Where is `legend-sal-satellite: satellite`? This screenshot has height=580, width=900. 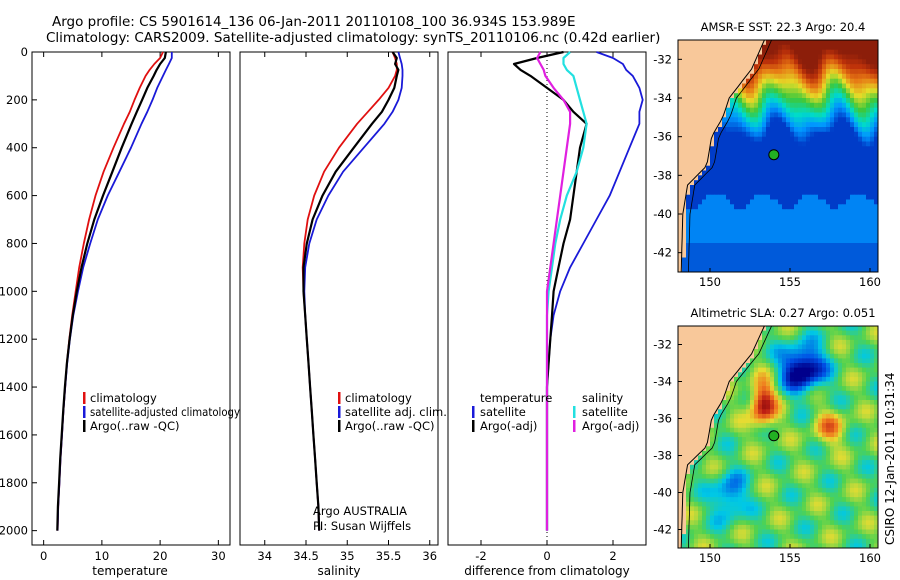 legend-sal-satellite: satellite is located at coordinates (605, 412).